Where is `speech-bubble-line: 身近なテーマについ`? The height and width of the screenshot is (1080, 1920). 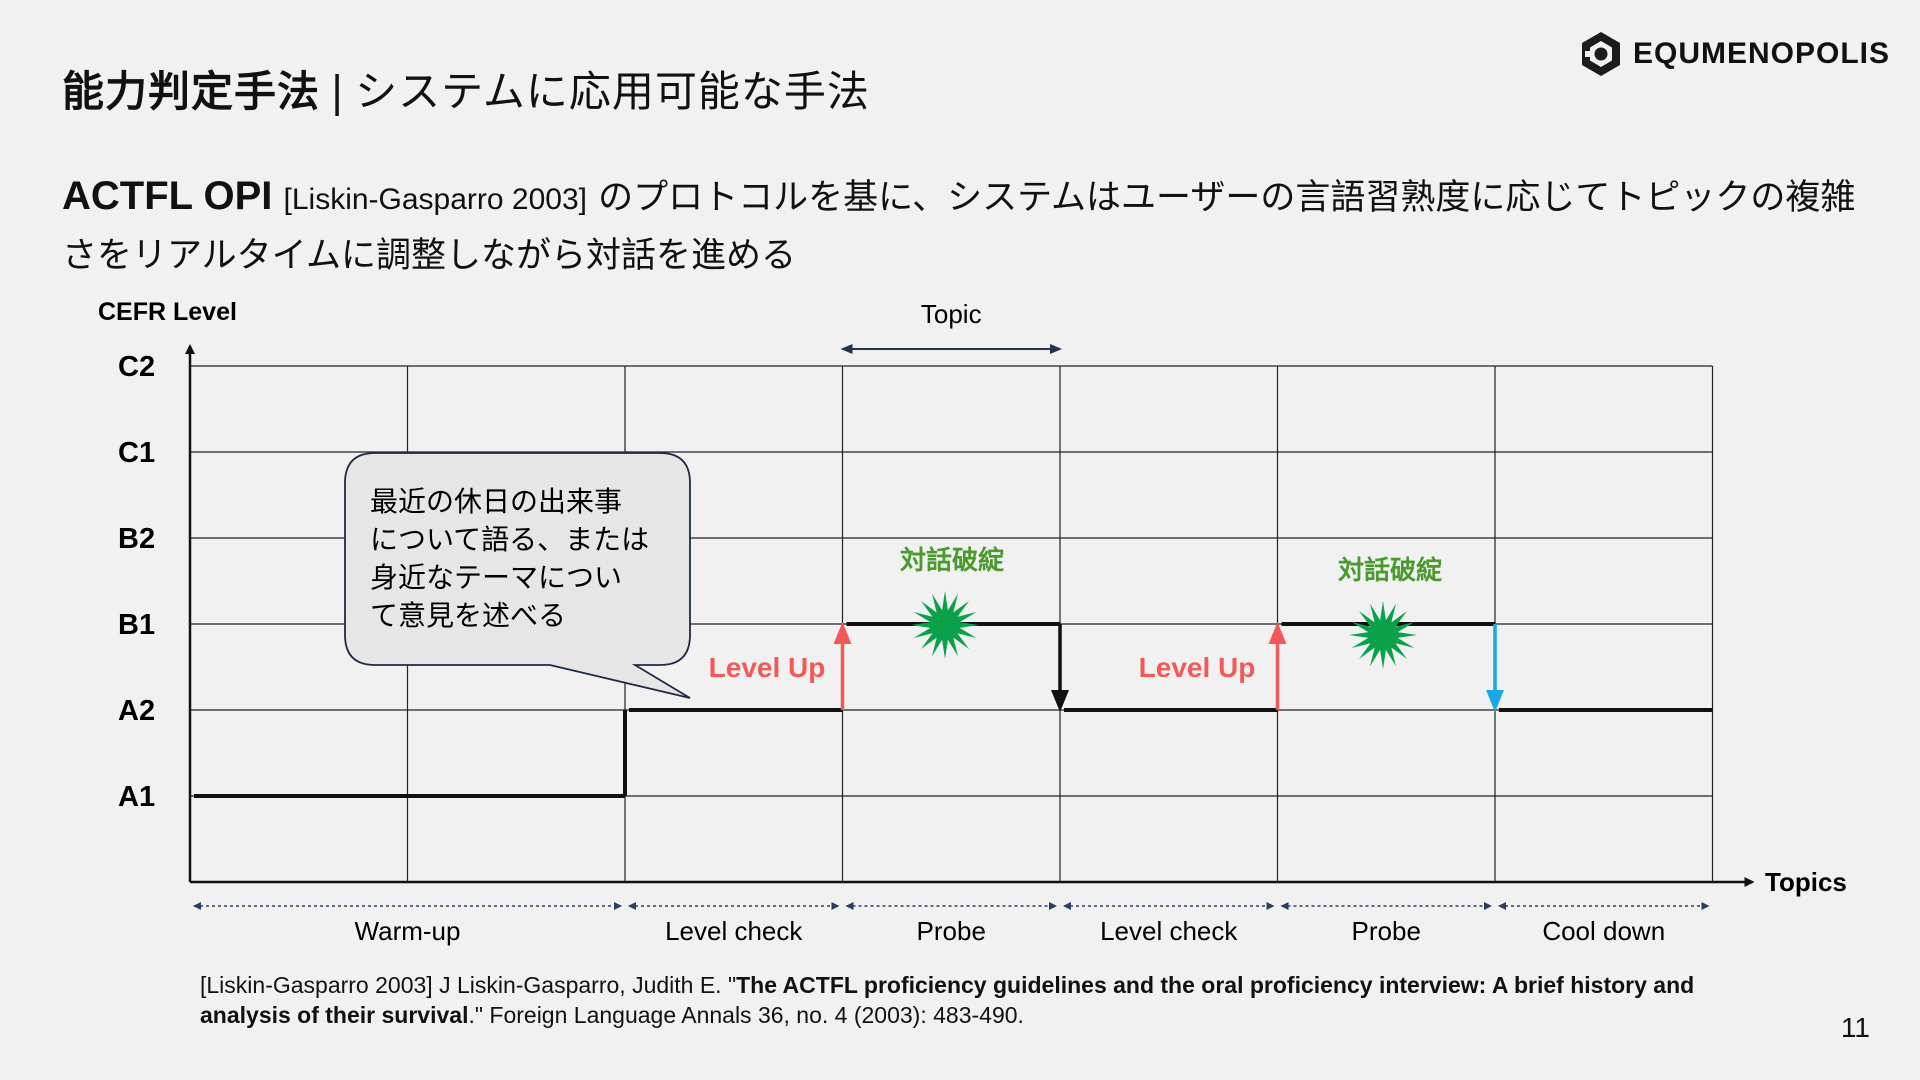
speech-bubble-line: 身近なテーマについ is located at coordinates (496, 577).